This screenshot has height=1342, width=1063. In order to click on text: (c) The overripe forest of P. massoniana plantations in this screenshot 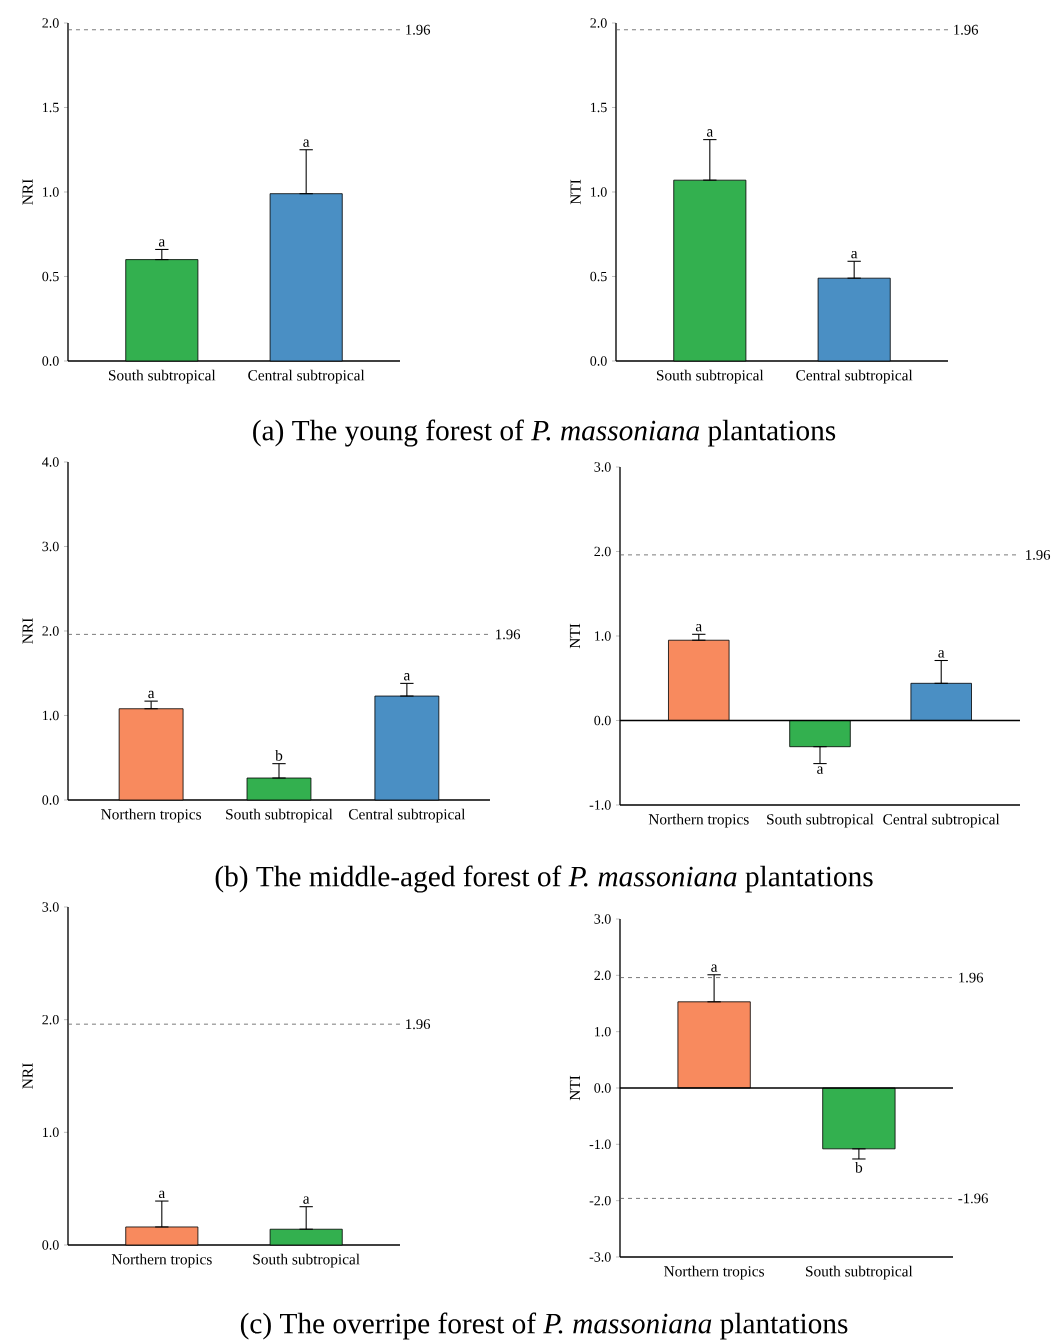, I will do `click(544, 1326)`.